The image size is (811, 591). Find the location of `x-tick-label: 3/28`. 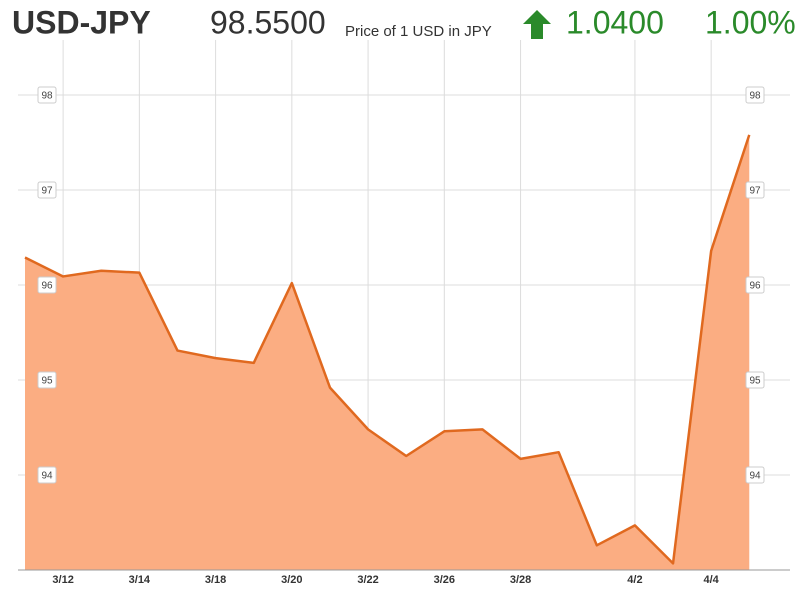

x-tick-label: 3/28 is located at coordinates (520, 580).